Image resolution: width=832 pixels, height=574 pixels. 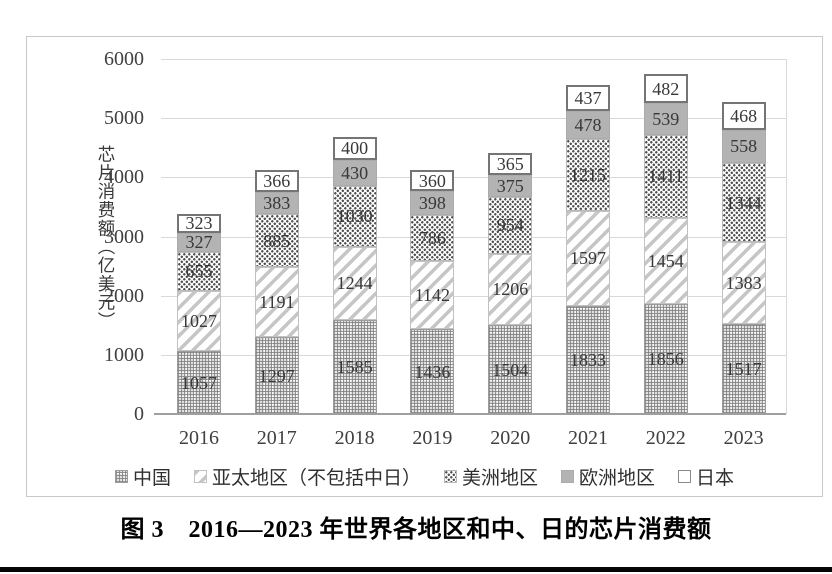 I want to click on bar-value-label: 1344, so click(x=743, y=202).